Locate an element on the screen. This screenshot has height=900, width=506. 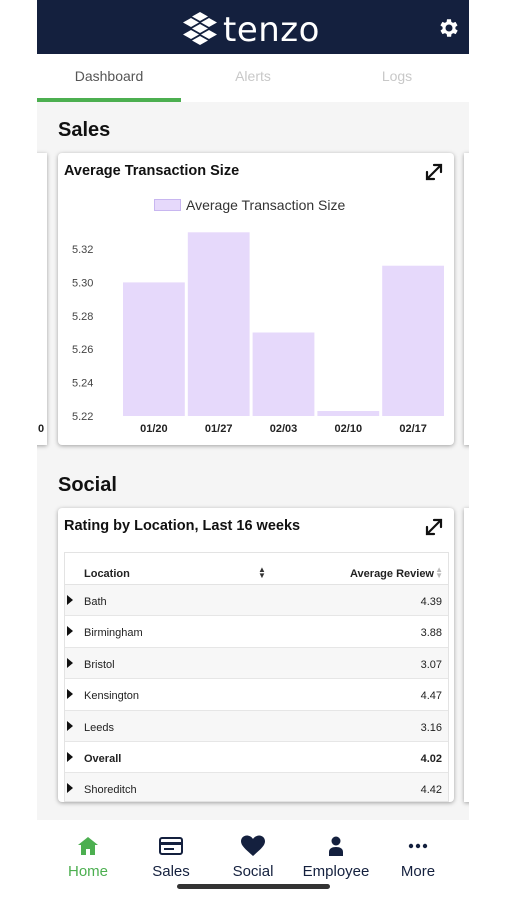
x-tick-label: 01/27 is located at coordinates (219, 429).